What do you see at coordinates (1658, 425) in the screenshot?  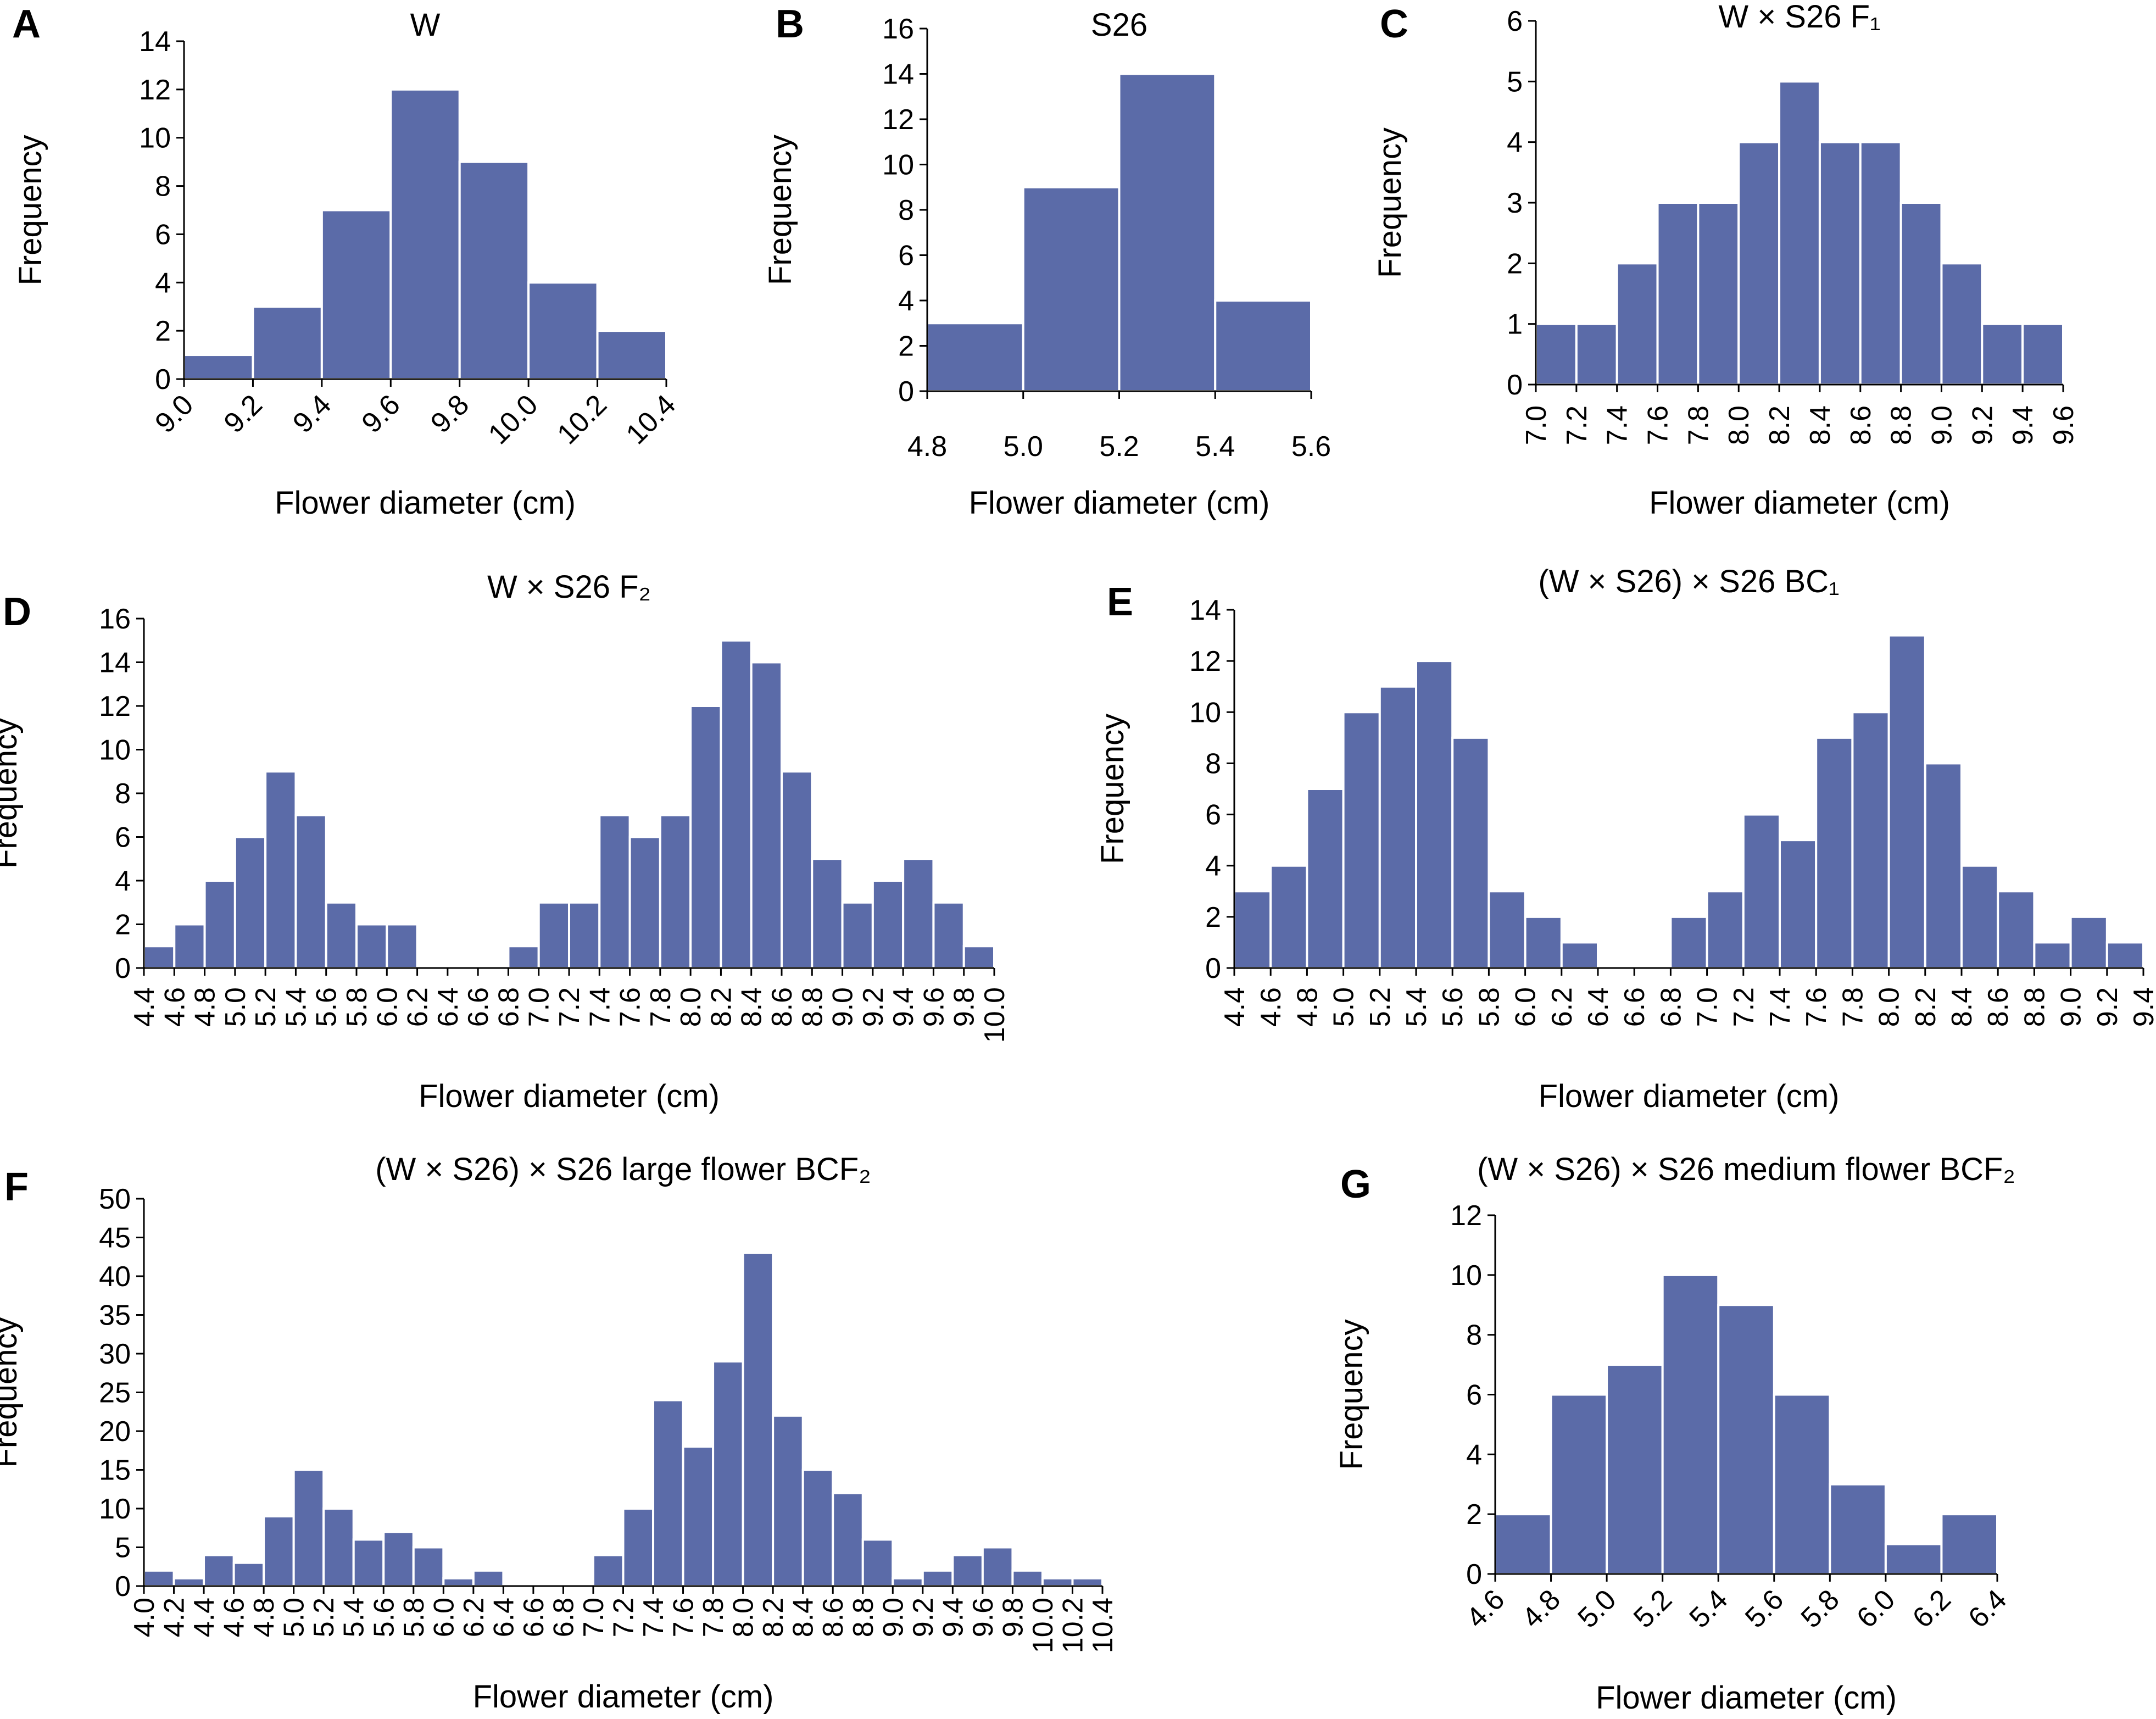 I see `x-tick-label-c-3: 7.6` at bounding box center [1658, 425].